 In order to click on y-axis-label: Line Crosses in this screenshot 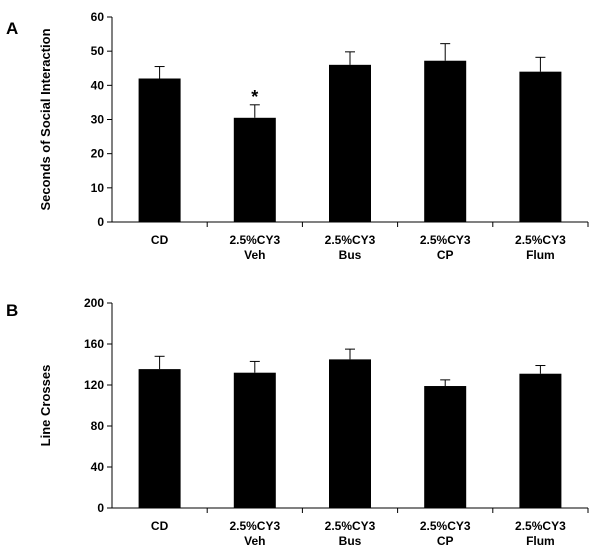, I will do `click(45, 406)`.